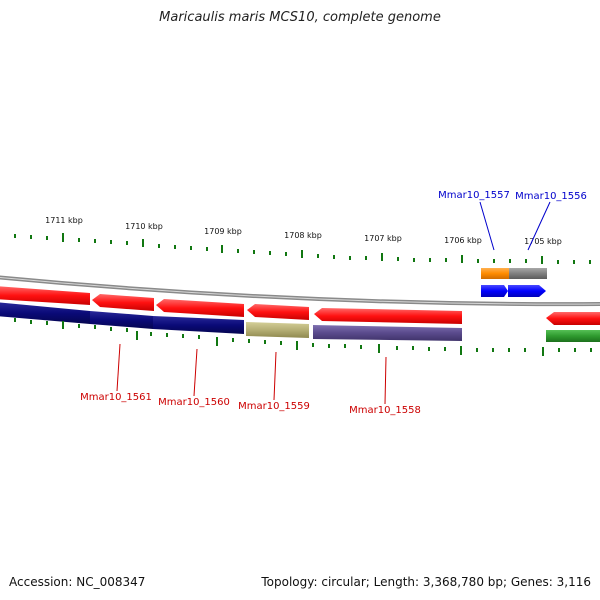 Image resolution: width=600 pixels, height=600 pixels. What do you see at coordinates (277, 330) in the screenshot?
I see `olive-feature` at bounding box center [277, 330].